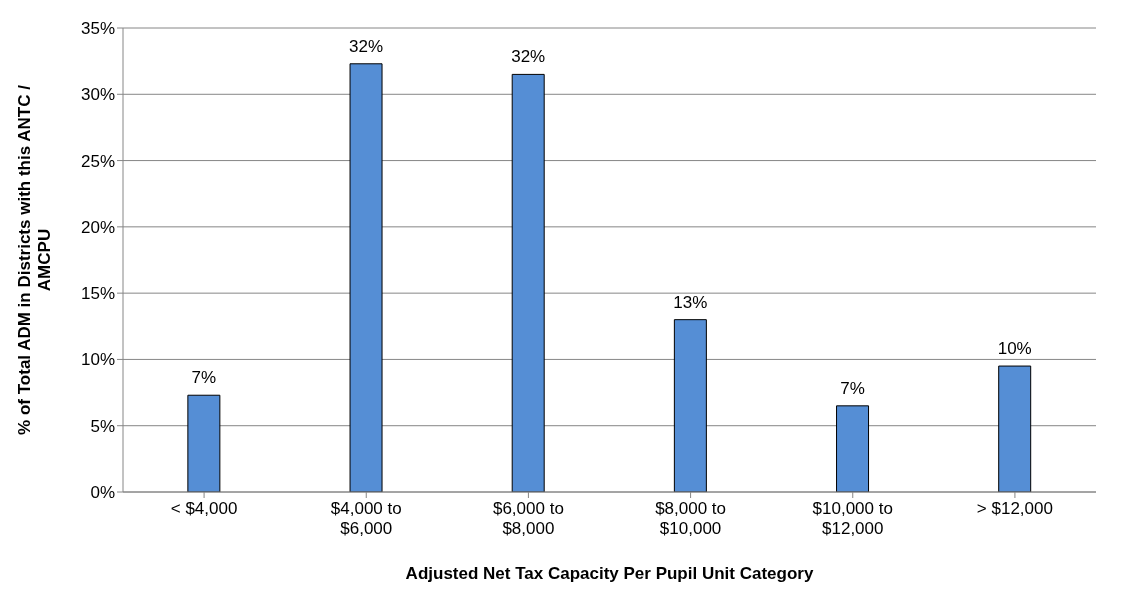 This screenshot has height=605, width=1124. What do you see at coordinates (34, 259) in the screenshot?
I see `y-axis-title: % of Total ADM in Districts with this ANTC / AMCPU` at bounding box center [34, 259].